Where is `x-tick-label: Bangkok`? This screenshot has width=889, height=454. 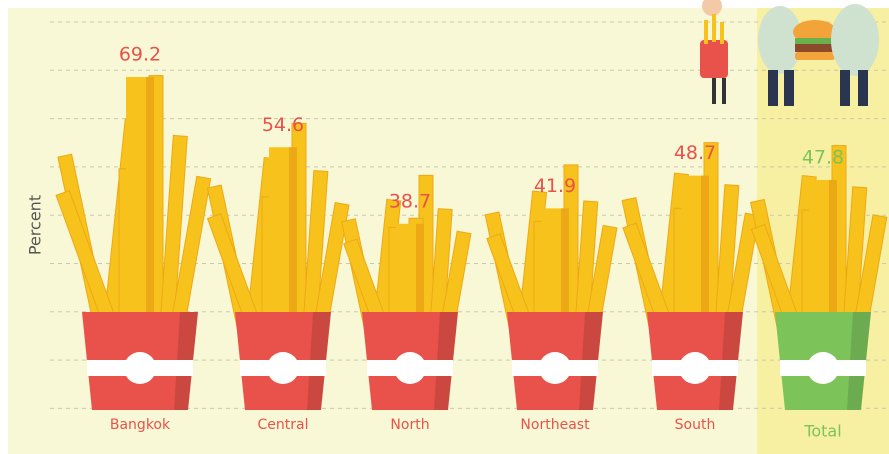 x-tick-label: Bangkok is located at coordinates (140, 425).